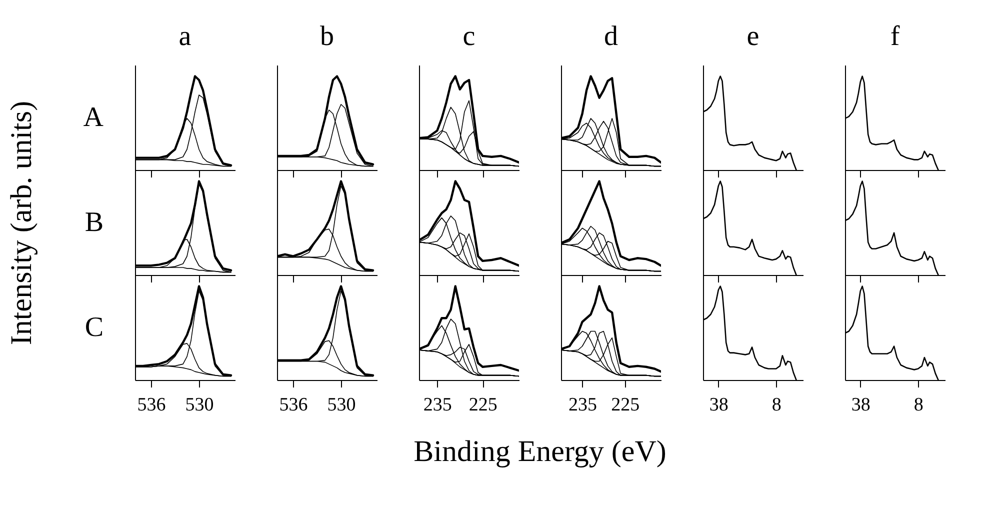 This screenshot has width=994, height=506. I want to click on chart-title: d, so click(611, 36).